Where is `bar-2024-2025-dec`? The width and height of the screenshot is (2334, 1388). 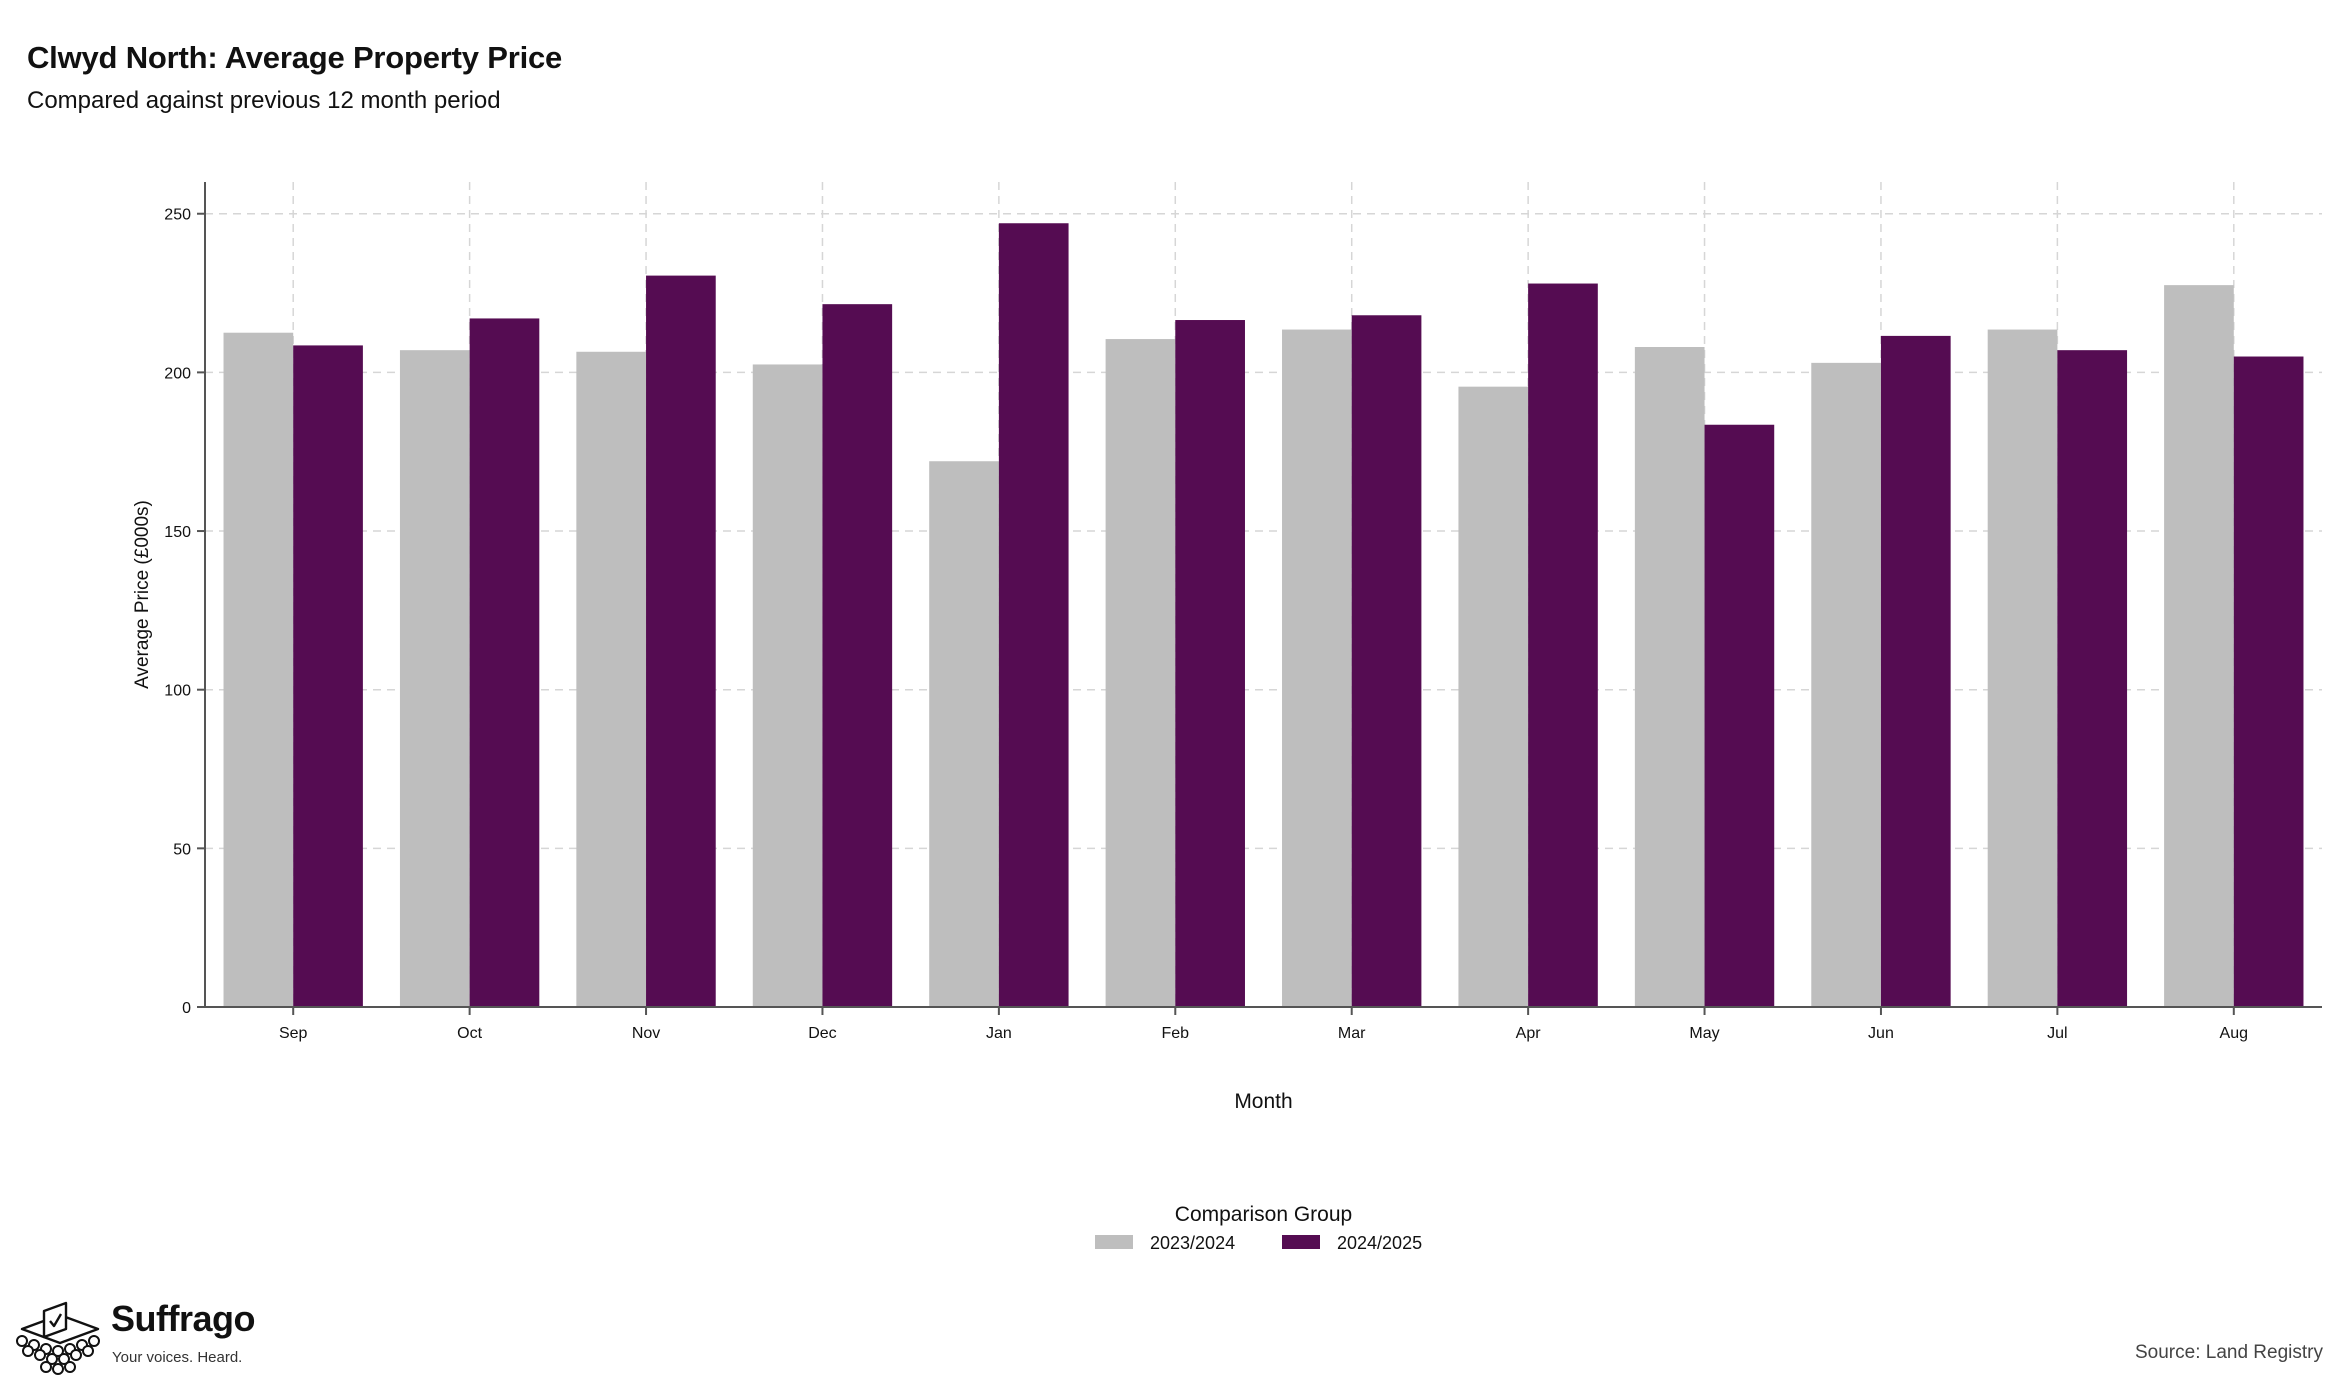 bar-2024-2025-dec is located at coordinates (857, 655).